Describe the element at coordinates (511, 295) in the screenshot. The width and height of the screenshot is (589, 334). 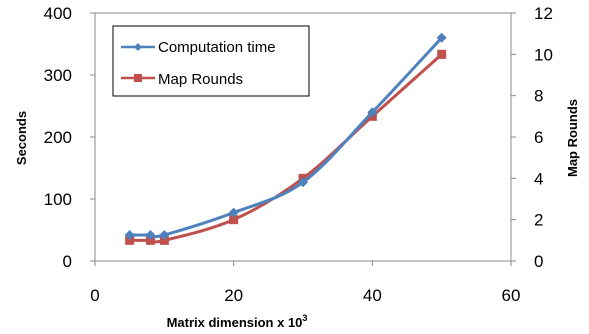
I see `x-tick-label: 60` at that location.